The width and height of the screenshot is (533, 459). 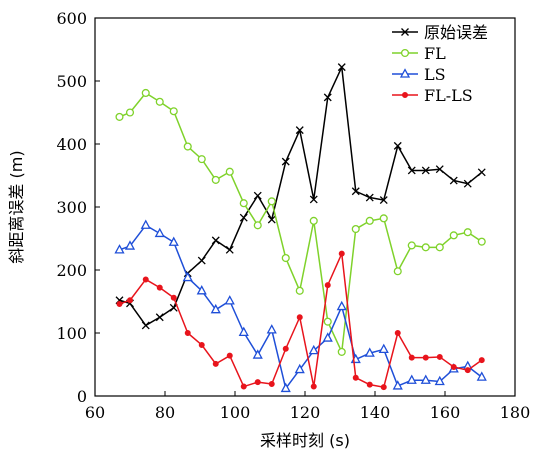 I want to click on legend-entry: LS, so click(x=419, y=74).